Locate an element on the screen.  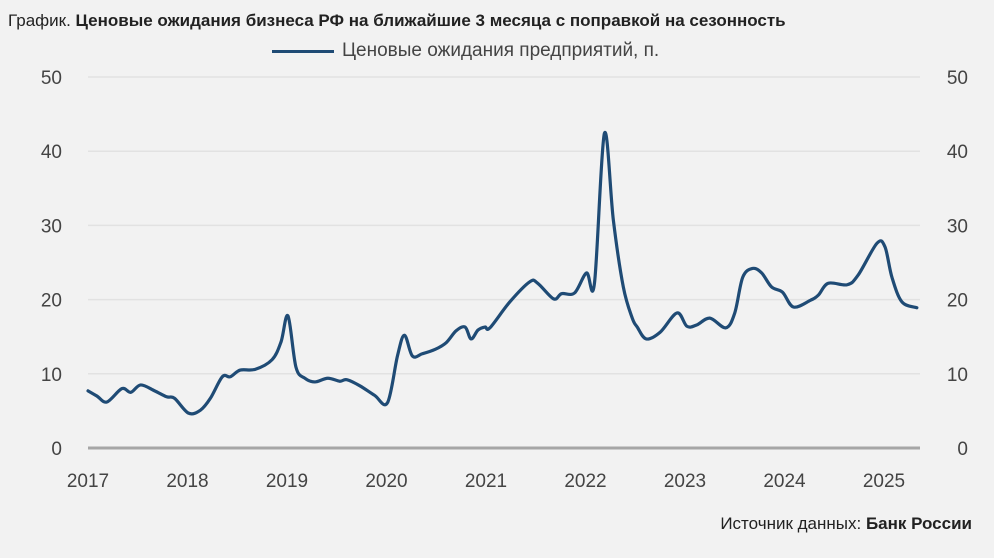
x-tick-label: 2020 is located at coordinates (386, 481).